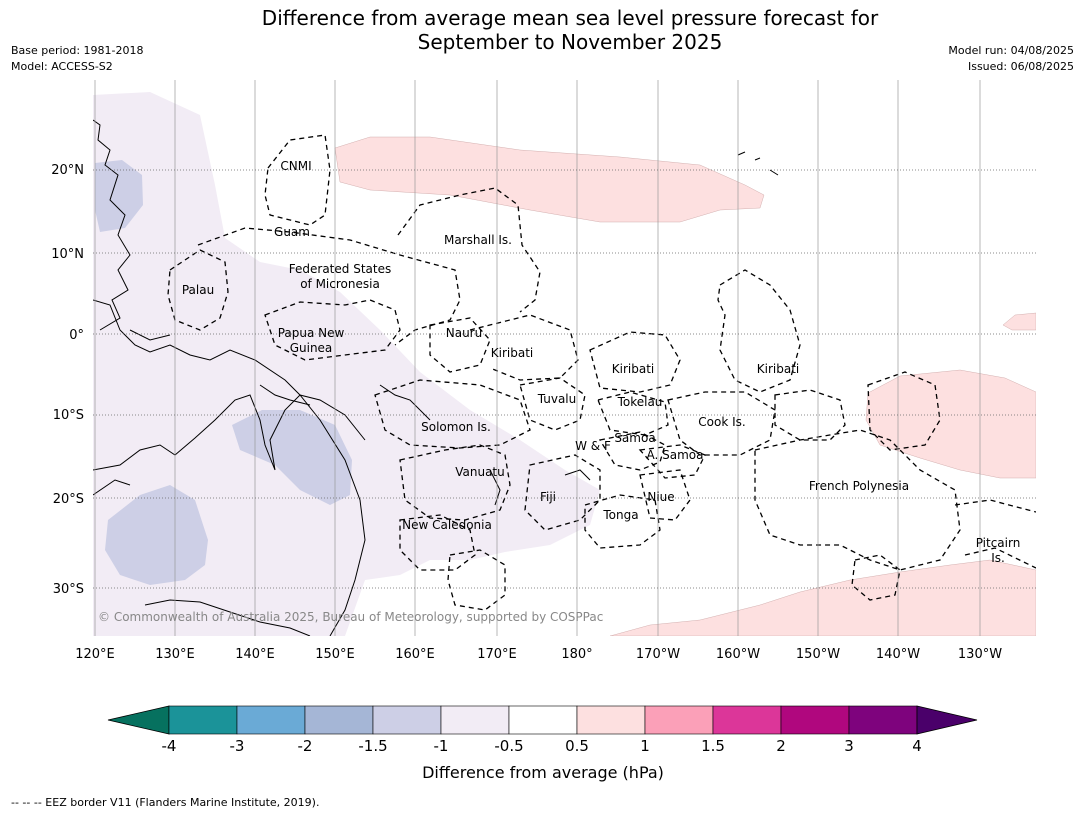 The height and width of the screenshot is (816, 1085). I want to click on model-name: Model: ACCESS-S2, so click(62, 66).